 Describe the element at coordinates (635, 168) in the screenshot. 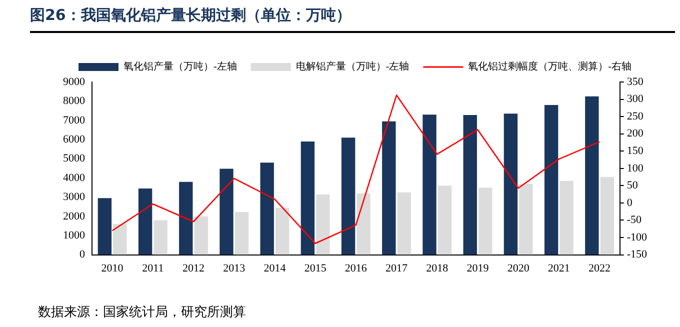

I see `y2-tick-label: 100` at that location.